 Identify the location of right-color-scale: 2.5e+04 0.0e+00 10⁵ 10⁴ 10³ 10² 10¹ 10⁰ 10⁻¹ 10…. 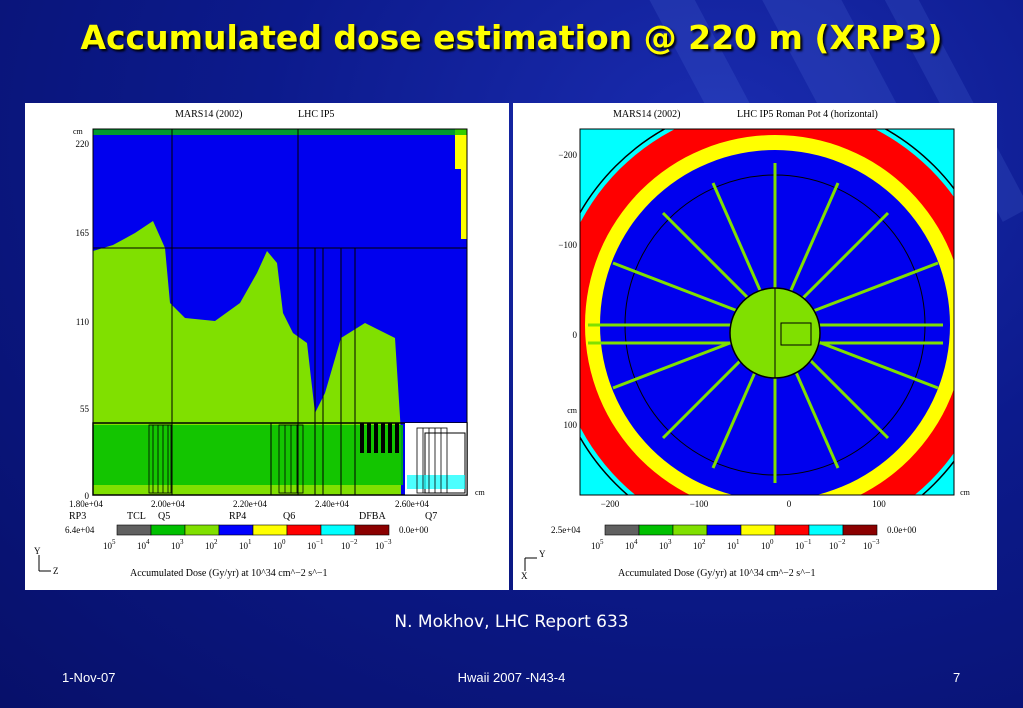
(734, 537).